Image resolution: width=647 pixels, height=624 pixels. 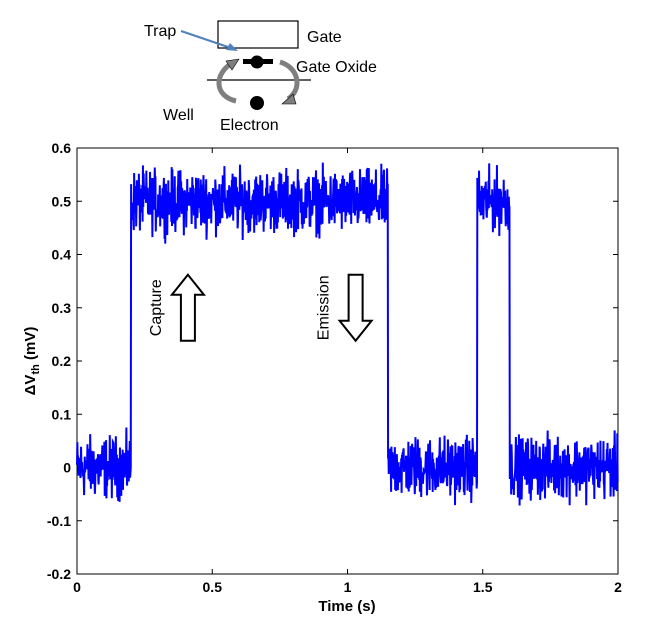 I want to click on annotation-down-arrow, so click(x=355, y=308).